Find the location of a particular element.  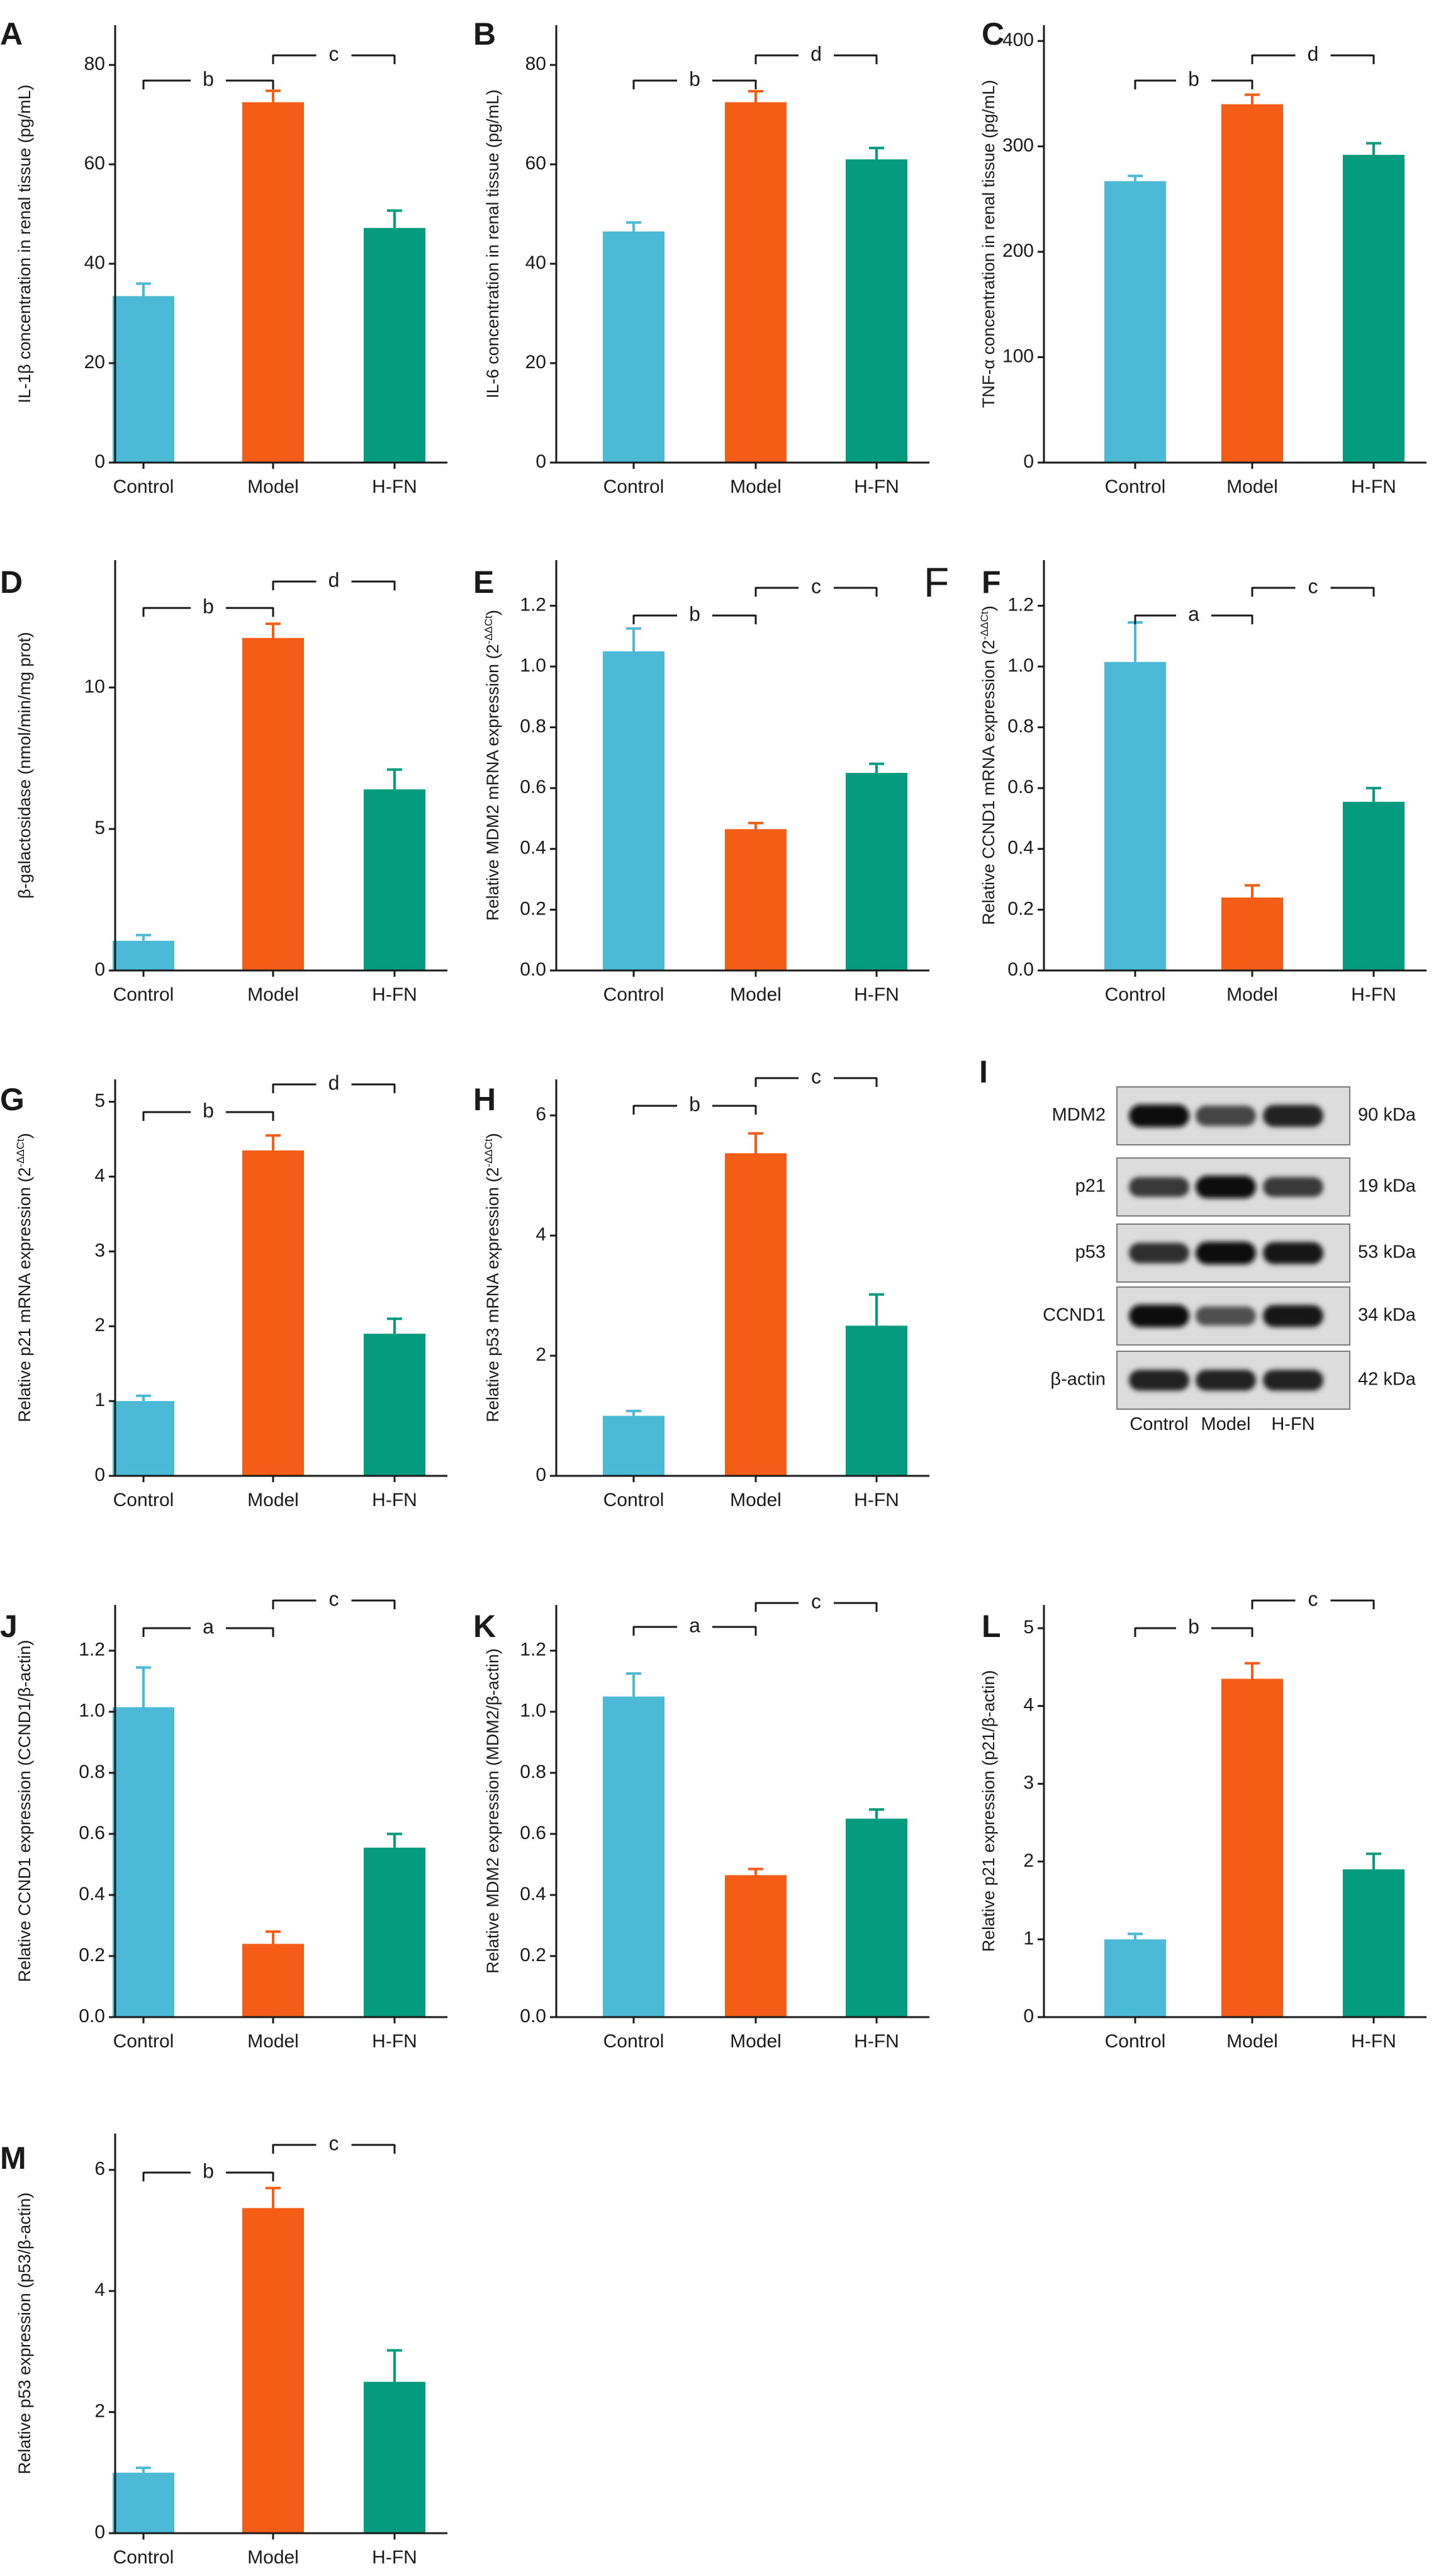

blot-row-p21-protein-label: p21 is located at coordinates (1090, 1186).